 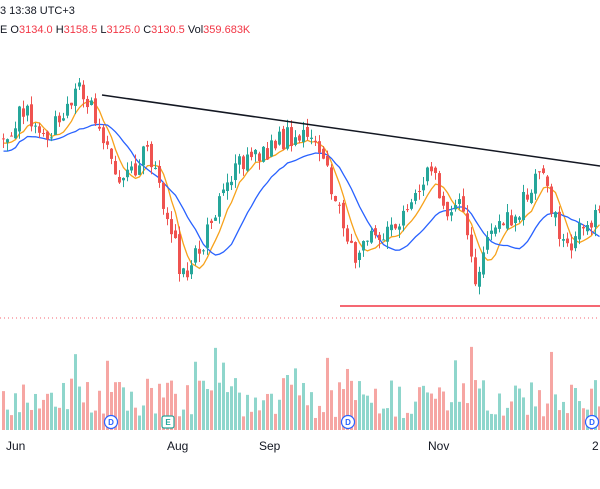 I want to click on trendline, so click(x=350, y=130).